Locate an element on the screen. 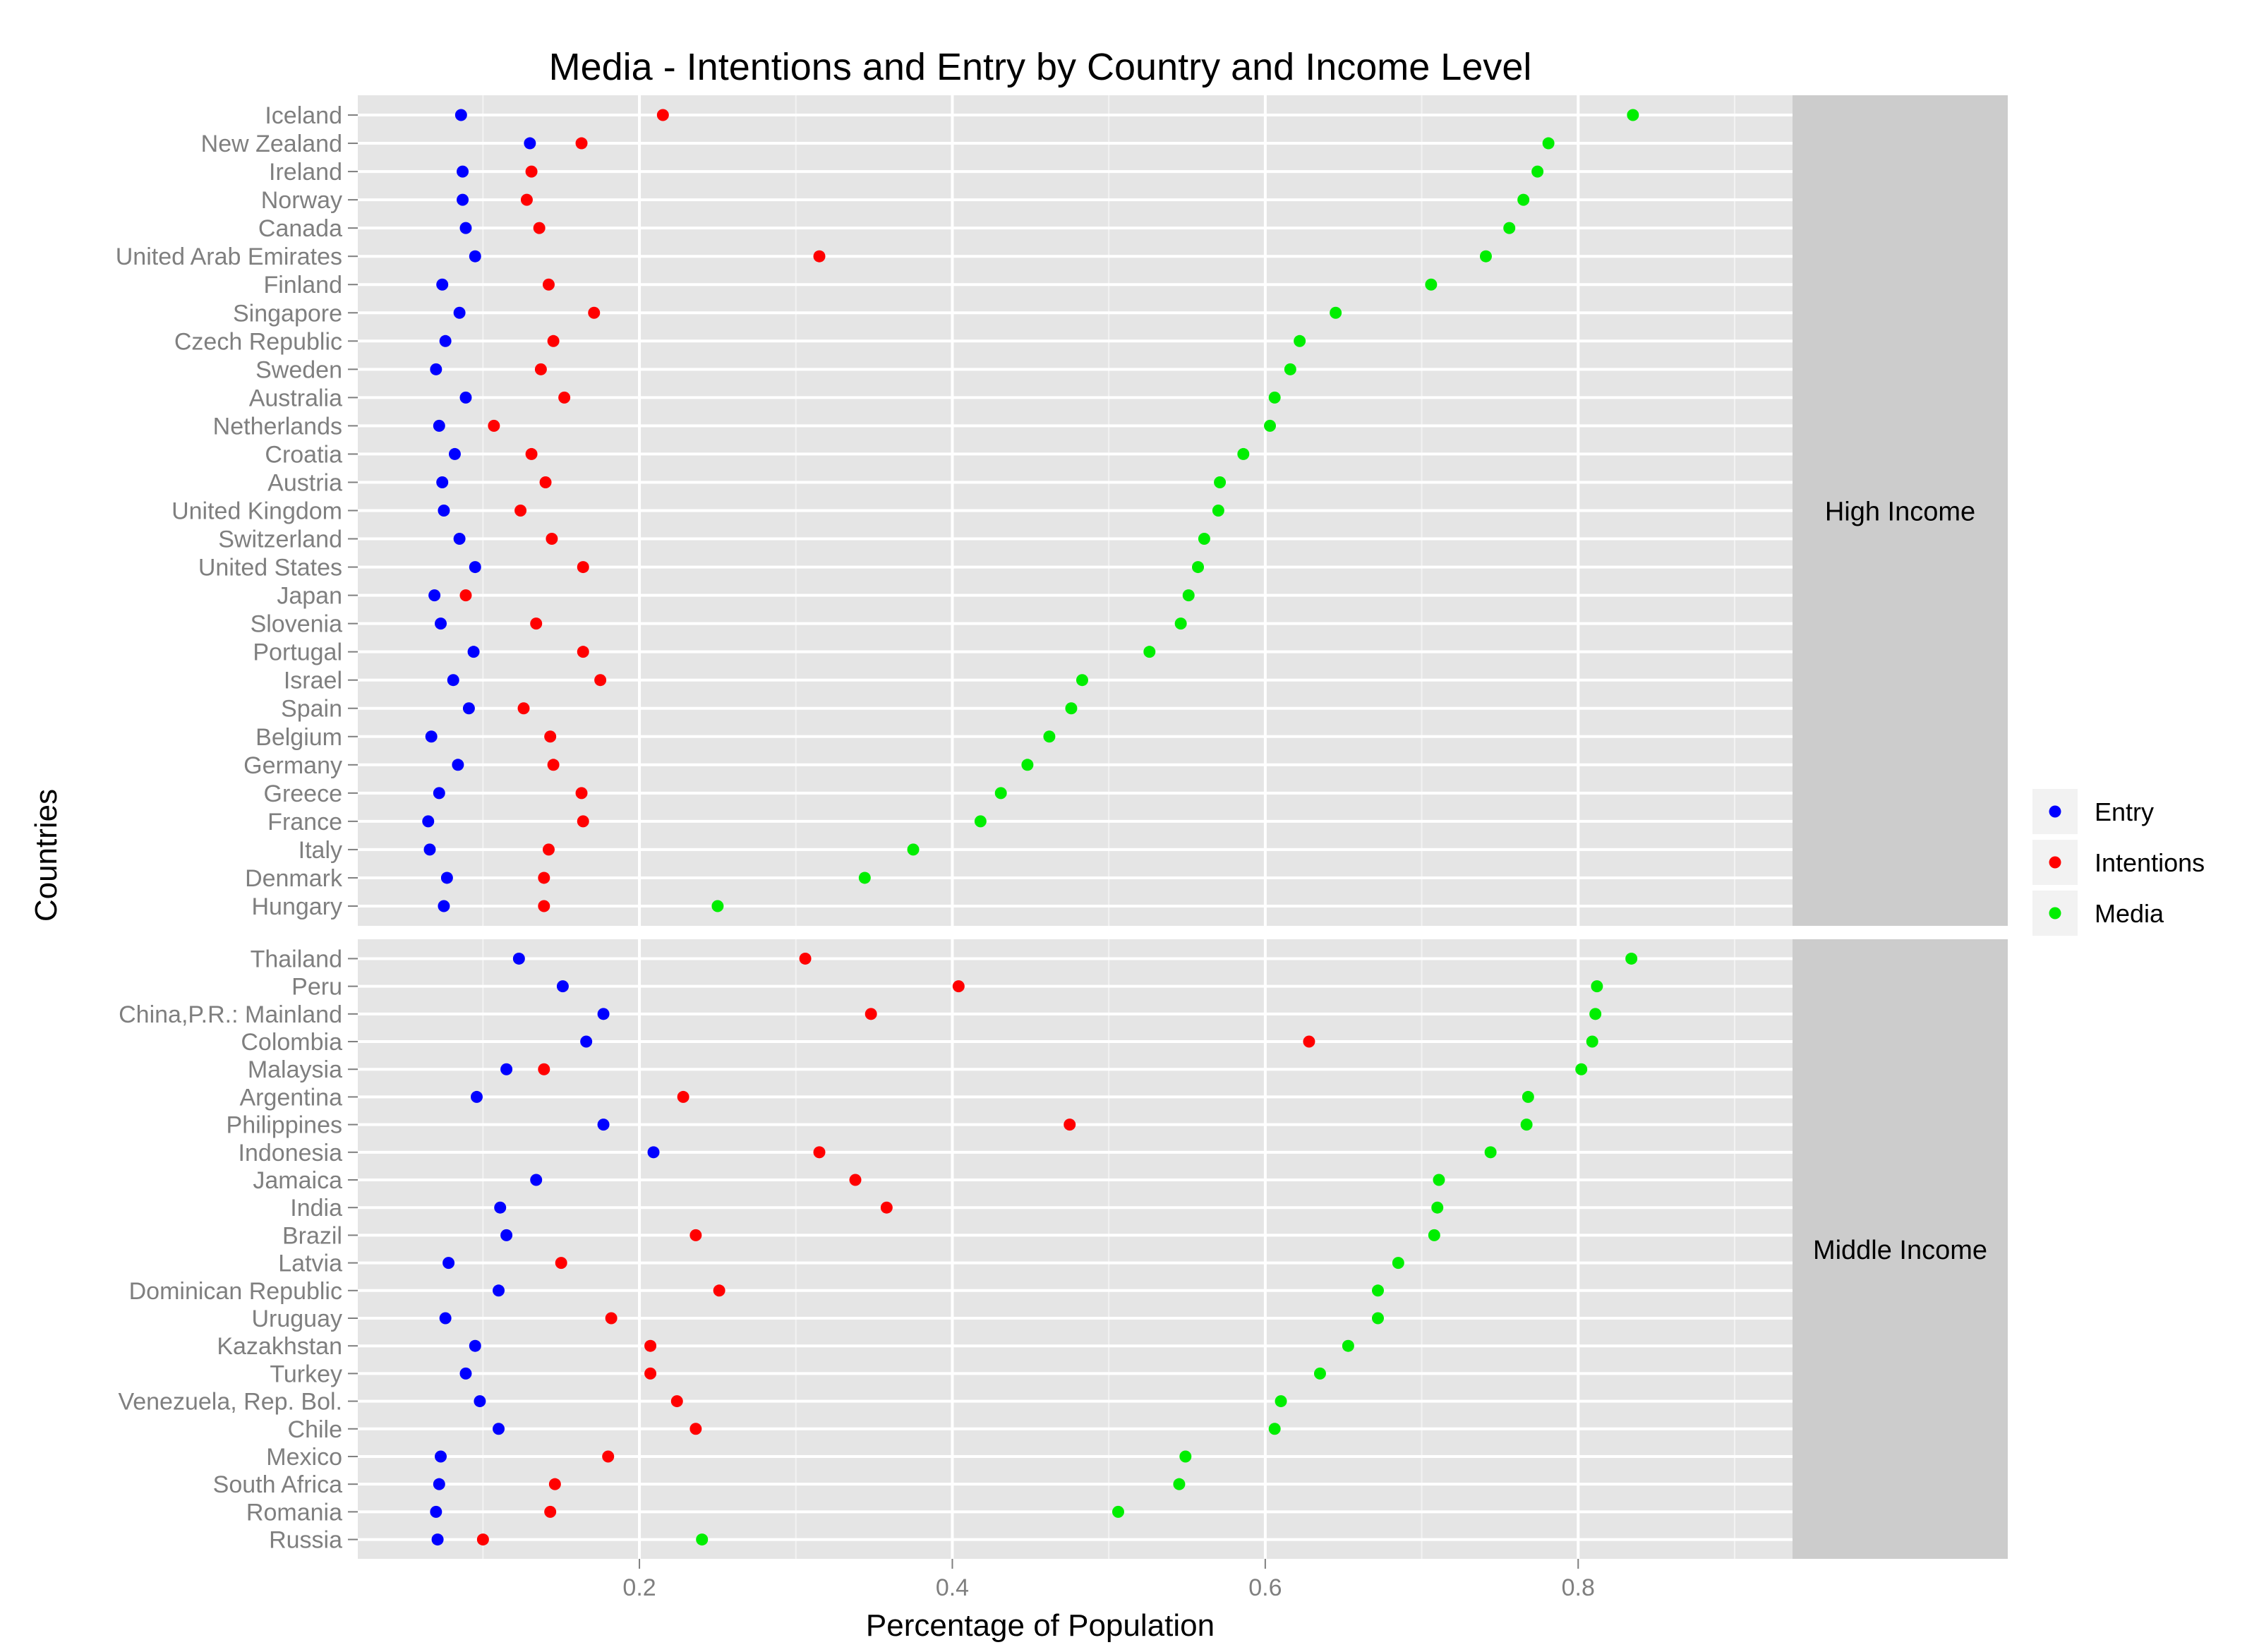 This screenshot has height=1652, width=2259. point-intentions-belgium is located at coordinates (551, 736).